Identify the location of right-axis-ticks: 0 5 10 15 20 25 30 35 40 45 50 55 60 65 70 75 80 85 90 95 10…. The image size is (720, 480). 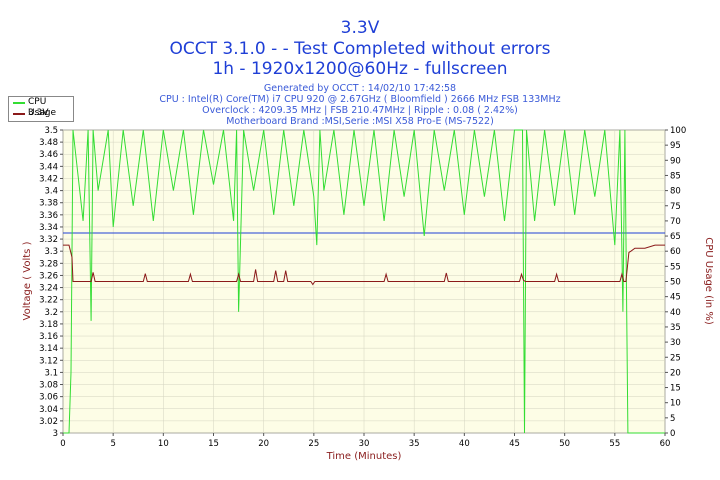
(675, 282).